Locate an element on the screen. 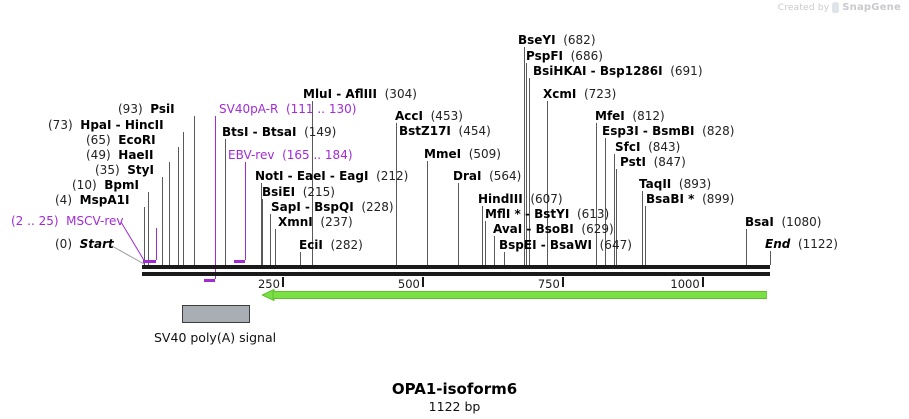 Image resolution: width=909 pixels, height=419 pixels. enzyme-label-xcmi-name: XcmI is located at coordinates (560, 94).